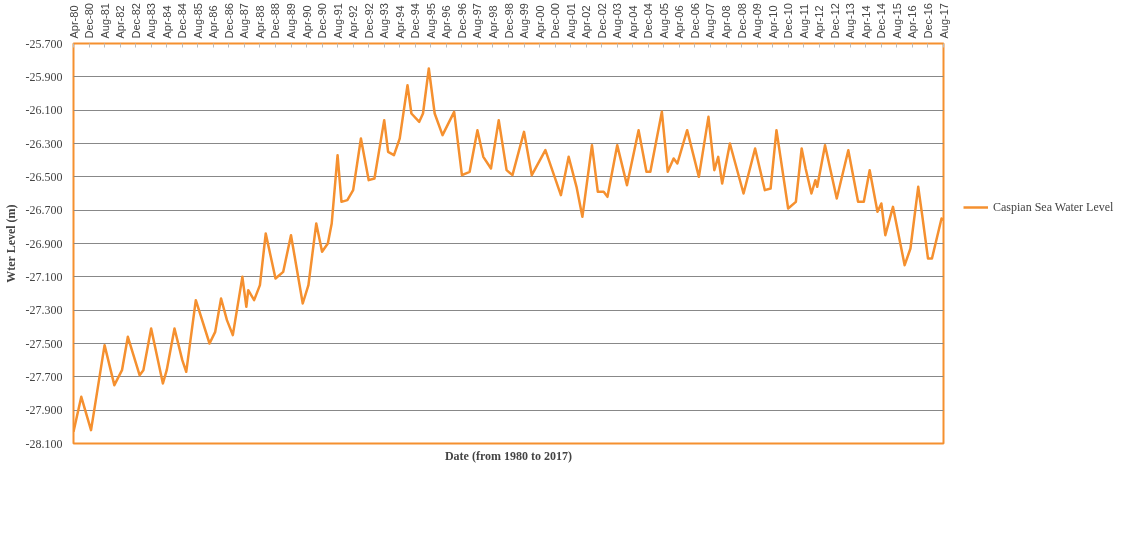  I want to click on x-tick-label: Aug-85, so click(197, 21).